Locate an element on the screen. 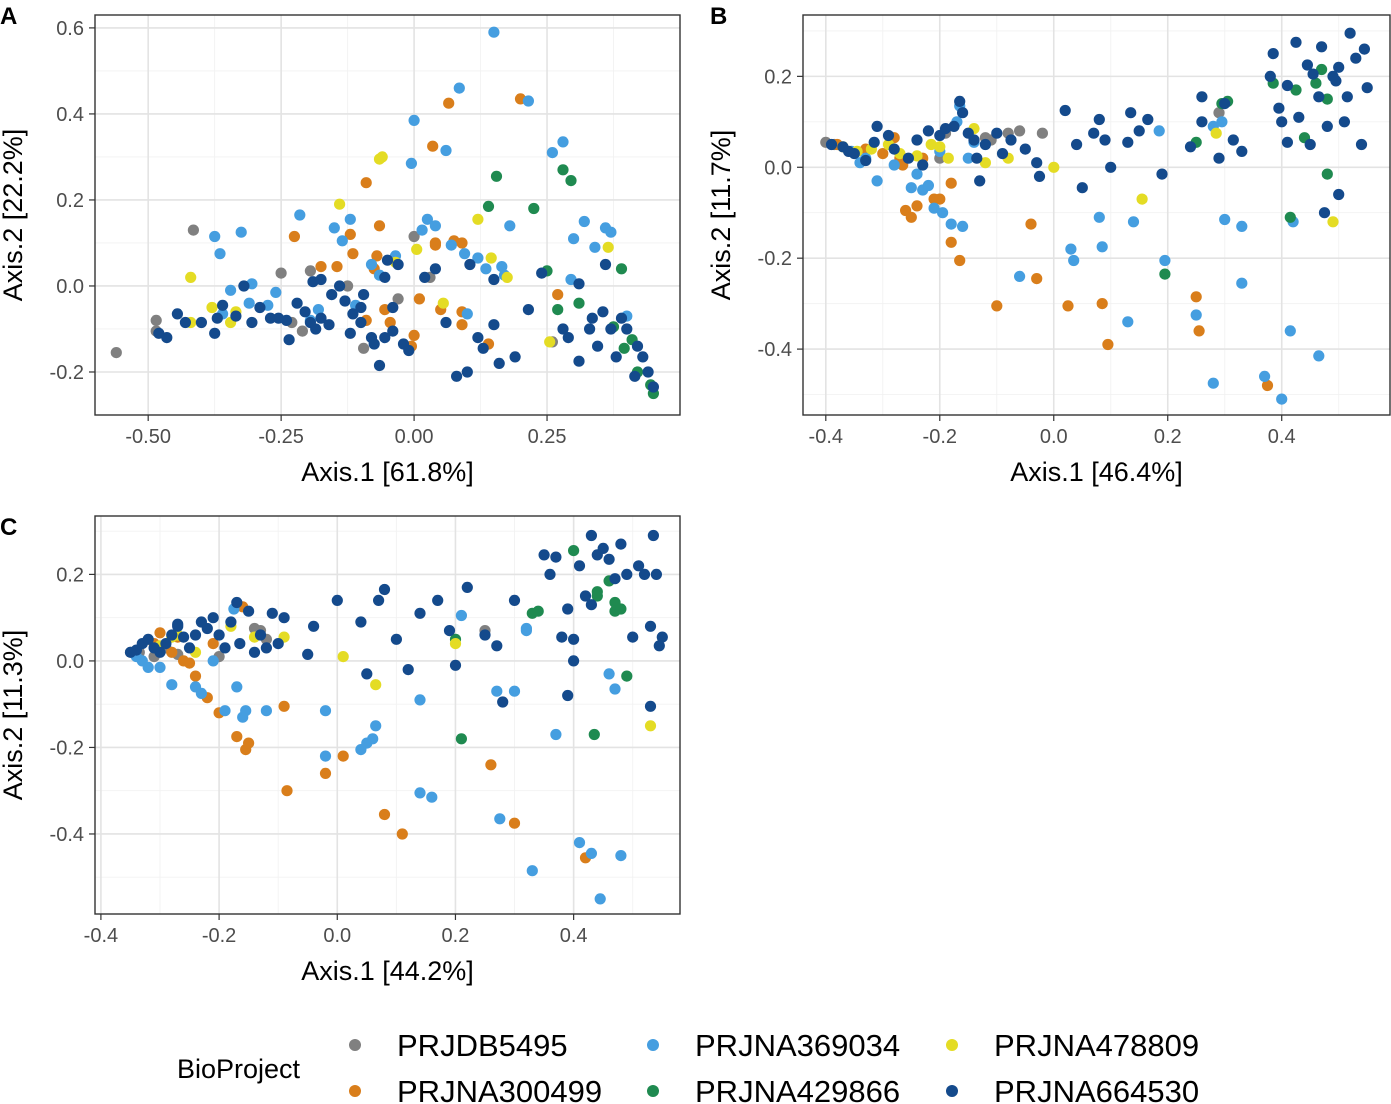  point-prjdb5495 is located at coordinates (1219, 113).